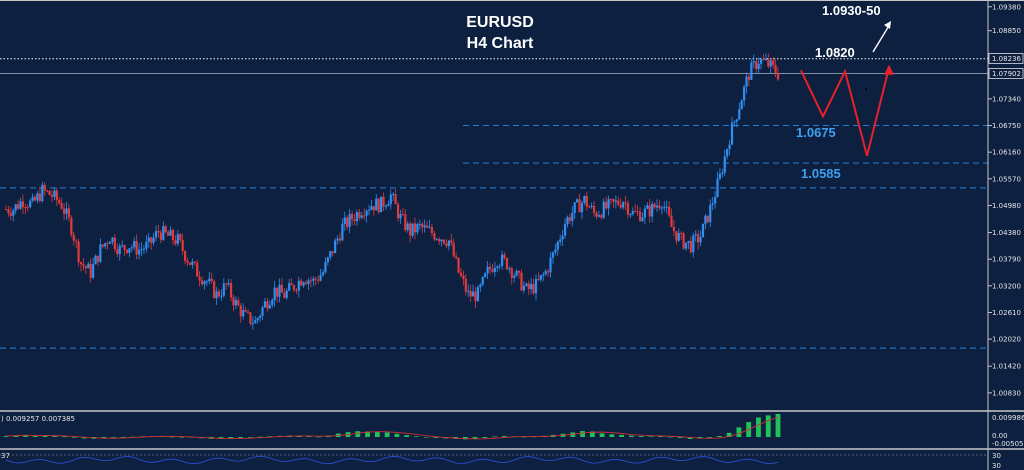  I want to click on rsi-line, so click(392, 460).